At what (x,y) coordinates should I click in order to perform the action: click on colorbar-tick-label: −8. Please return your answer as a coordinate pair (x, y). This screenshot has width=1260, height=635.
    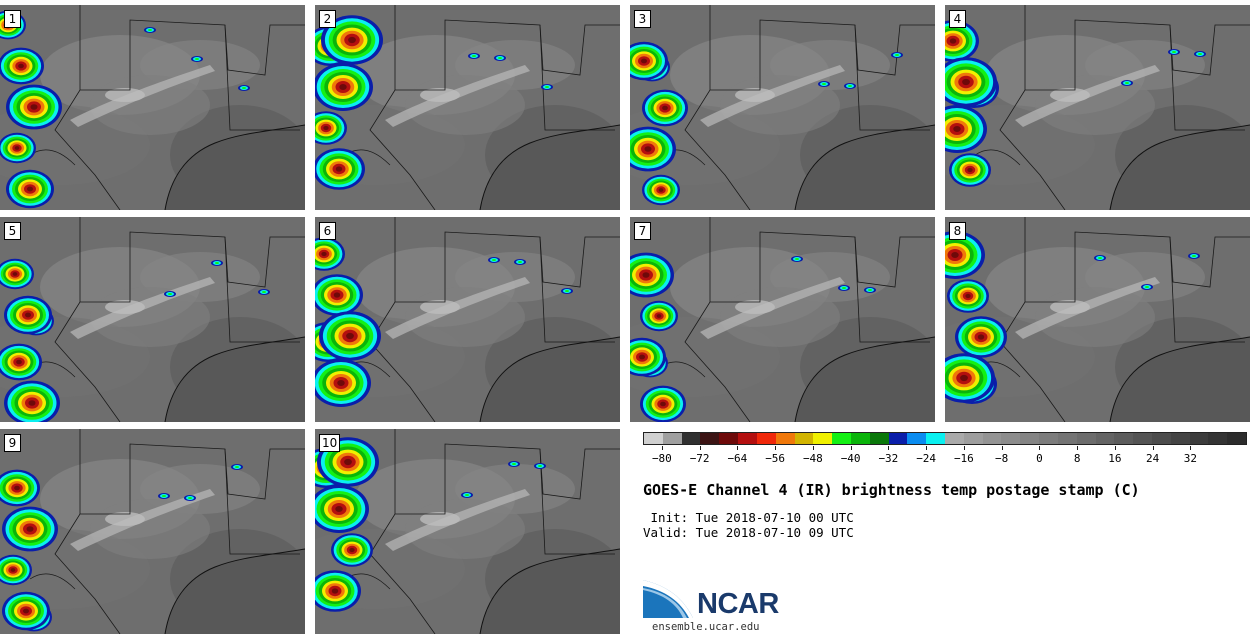
    Looking at the image, I should click on (1002, 458).